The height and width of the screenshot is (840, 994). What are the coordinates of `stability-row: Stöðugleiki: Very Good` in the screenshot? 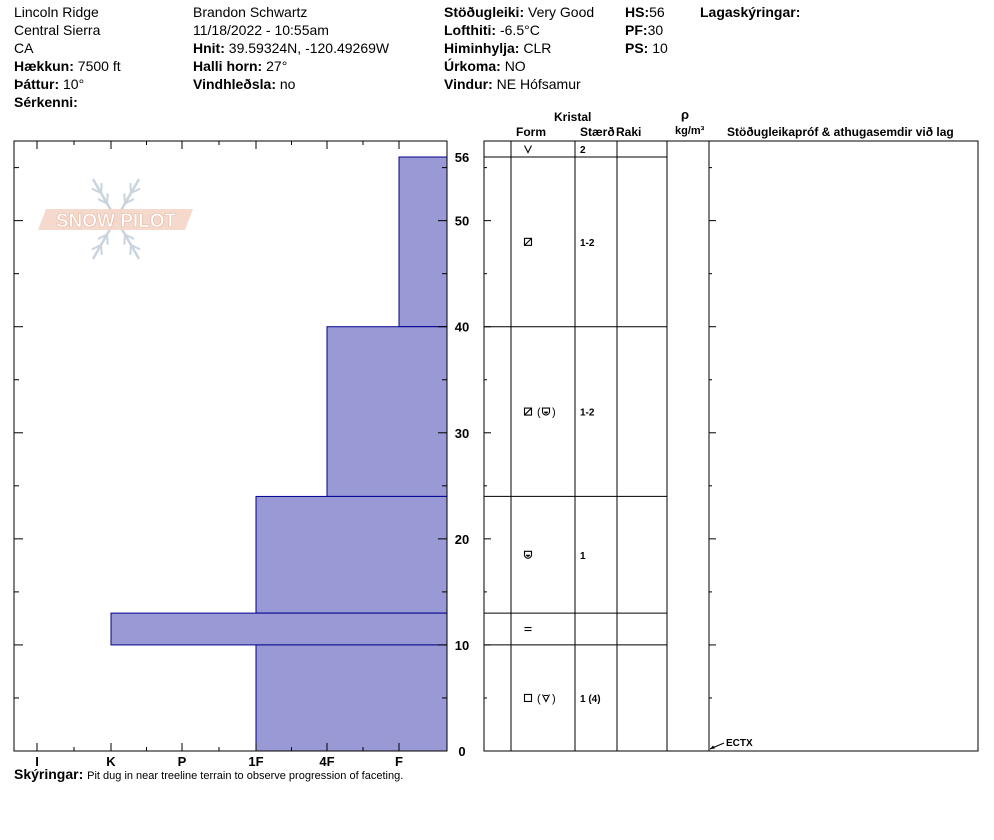 It's located at (519, 12).